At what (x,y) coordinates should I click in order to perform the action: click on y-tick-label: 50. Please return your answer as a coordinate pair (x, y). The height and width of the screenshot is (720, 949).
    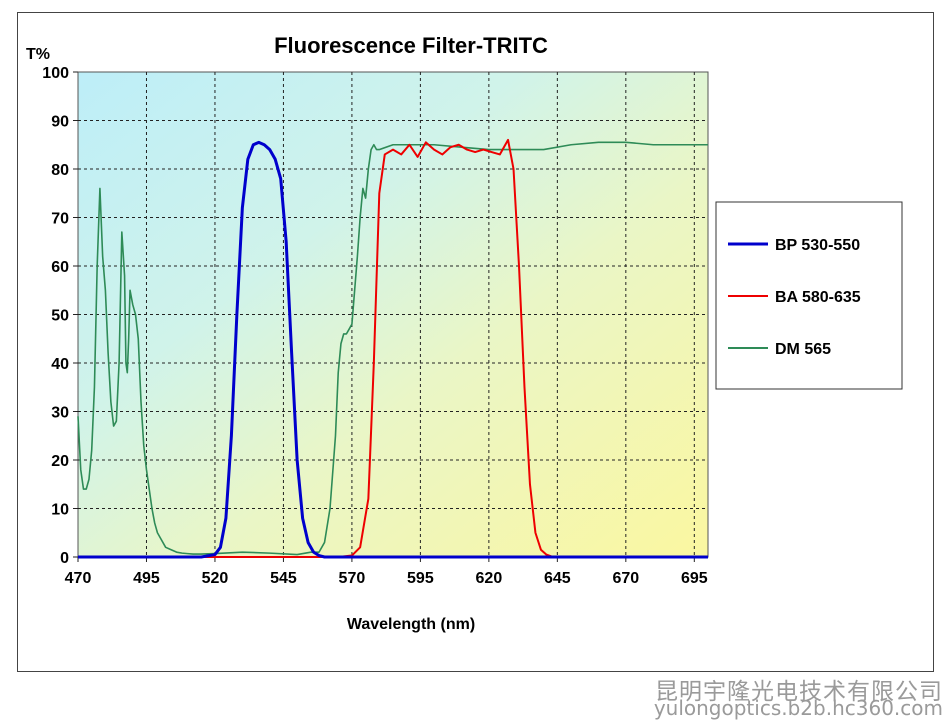
    Looking at the image, I should click on (60, 316).